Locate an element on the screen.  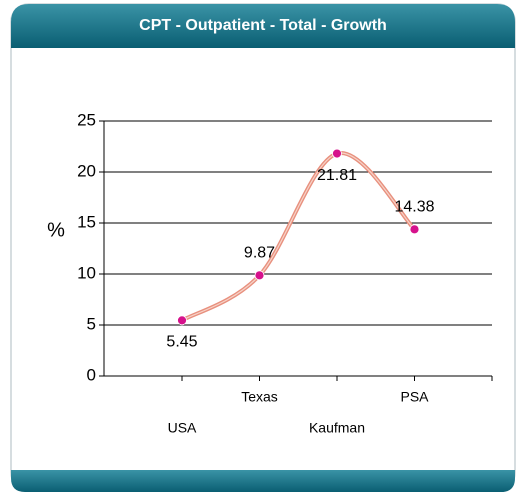
data-label: 14.38 is located at coordinates (414, 207).